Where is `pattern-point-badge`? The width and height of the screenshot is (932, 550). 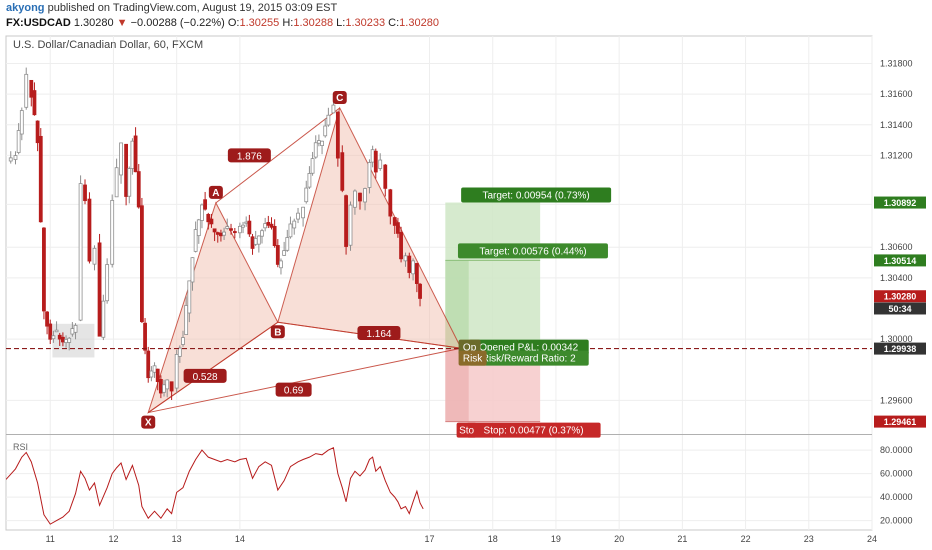
pattern-point-badge is located at coordinates (277, 332).